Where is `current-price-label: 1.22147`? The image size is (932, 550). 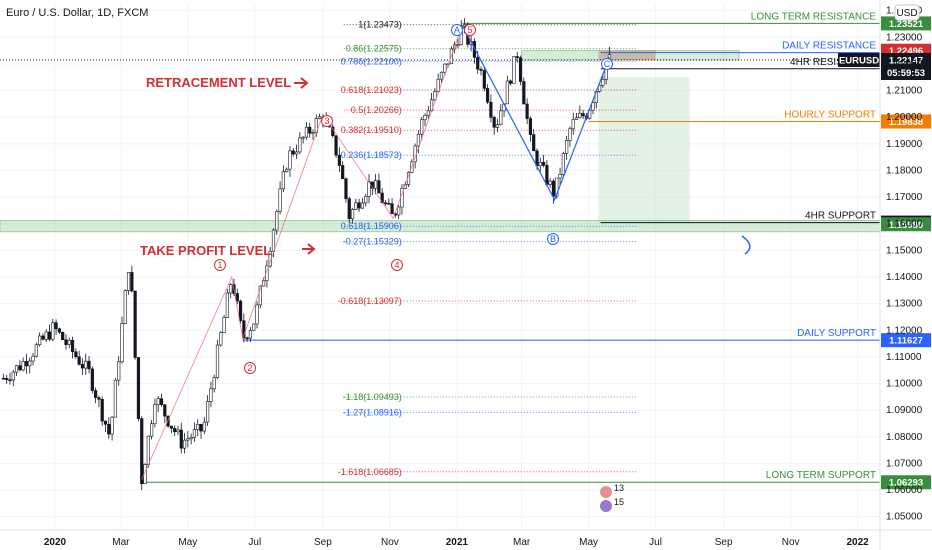 current-price-label: 1.22147 is located at coordinates (906, 61).